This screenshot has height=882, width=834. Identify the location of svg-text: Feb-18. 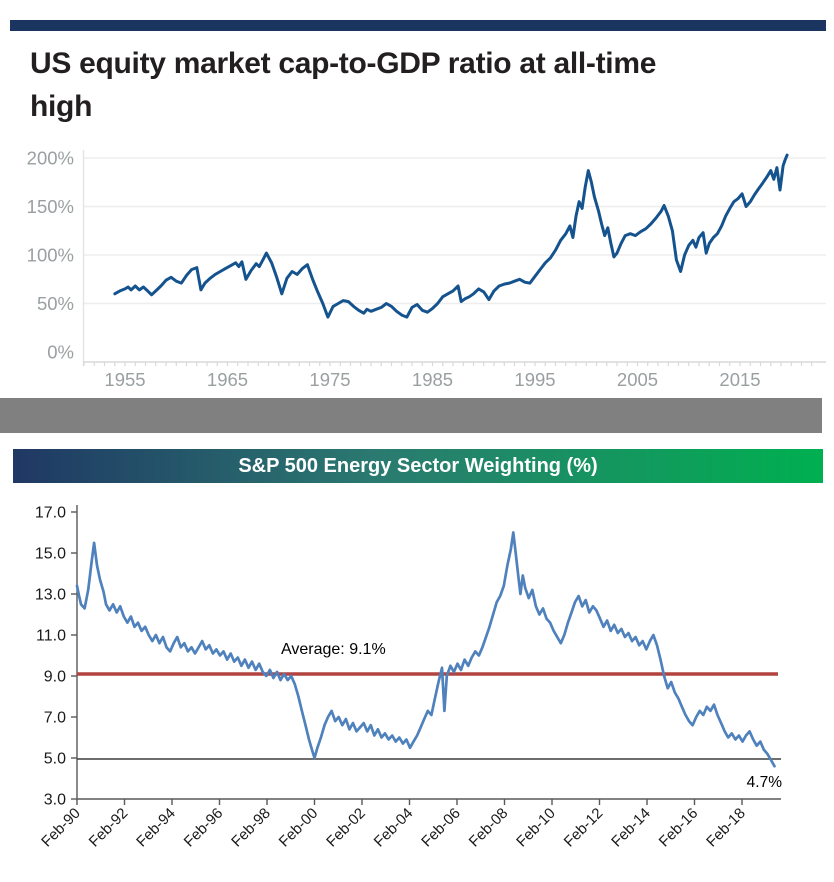
(726, 828).